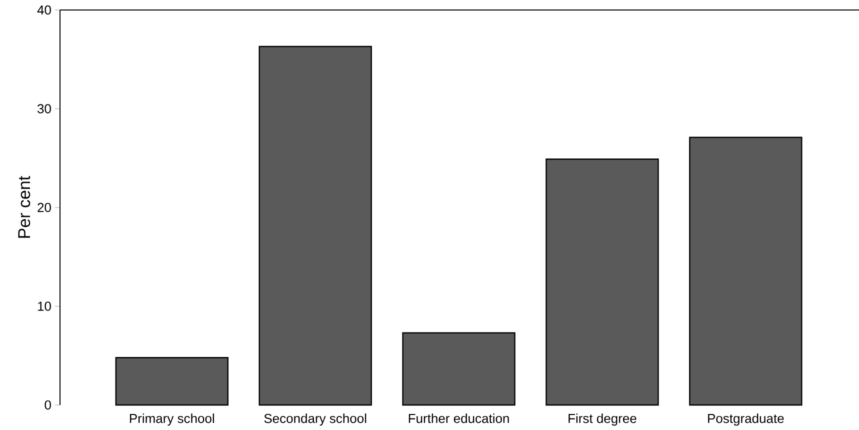 Image resolution: width=859 pixels, height=430 pixels. What do you see at coordinates (602, 420) in the screenshot?
I see `x-tick-label: First degree` at bounding box center [602, 420].